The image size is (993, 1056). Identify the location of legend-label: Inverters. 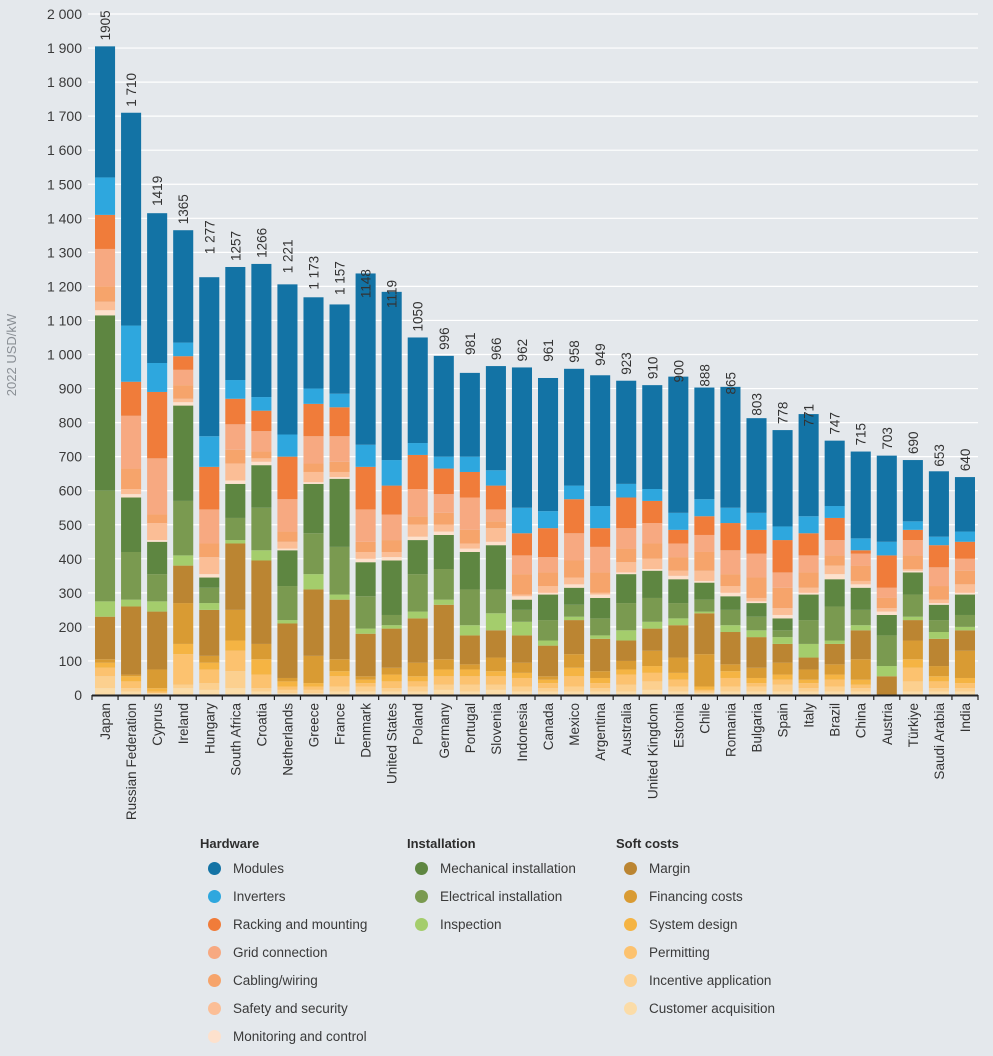
(259, 896).